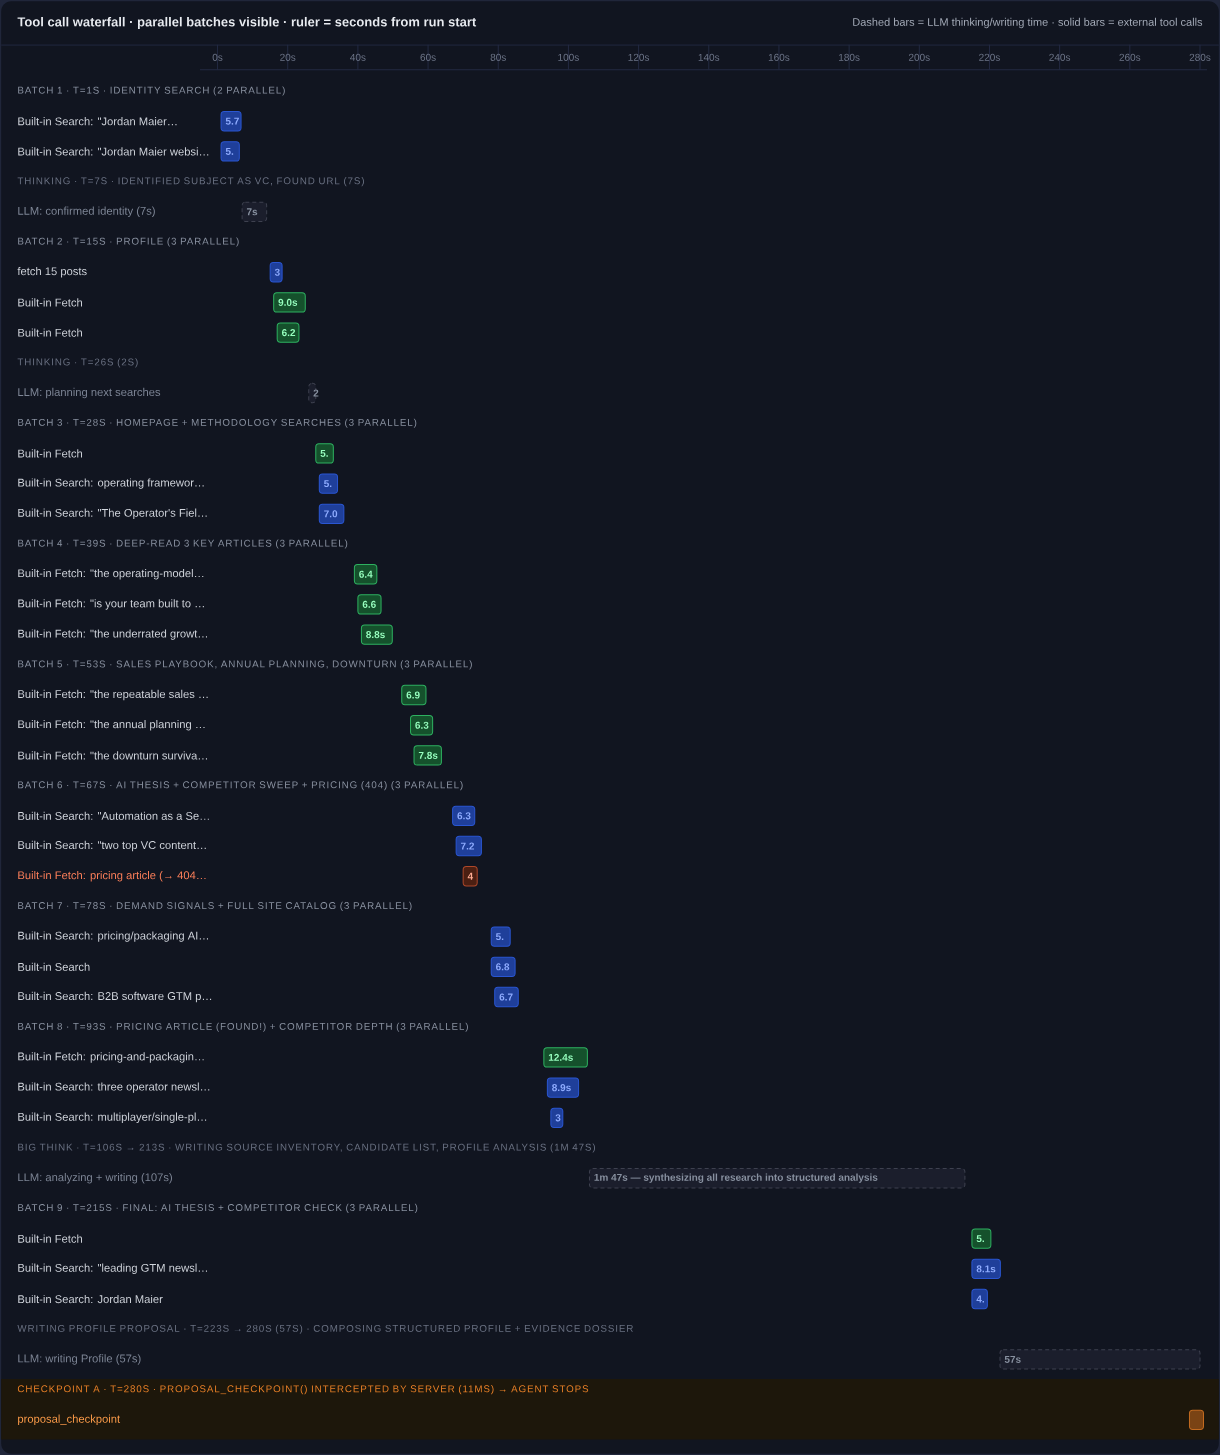 Image resolution: width=1220 pixels, height=1455 pixels. Describe the element at coordinates (307, 1148) in the screenshot. I see `y-tick-label: BIG THINK · T=106S → 213S · WRITING SOURCE INVENTORY, CANDIDATE LIST, PROFILE ANALYSIS (1M 47S)` at that location.